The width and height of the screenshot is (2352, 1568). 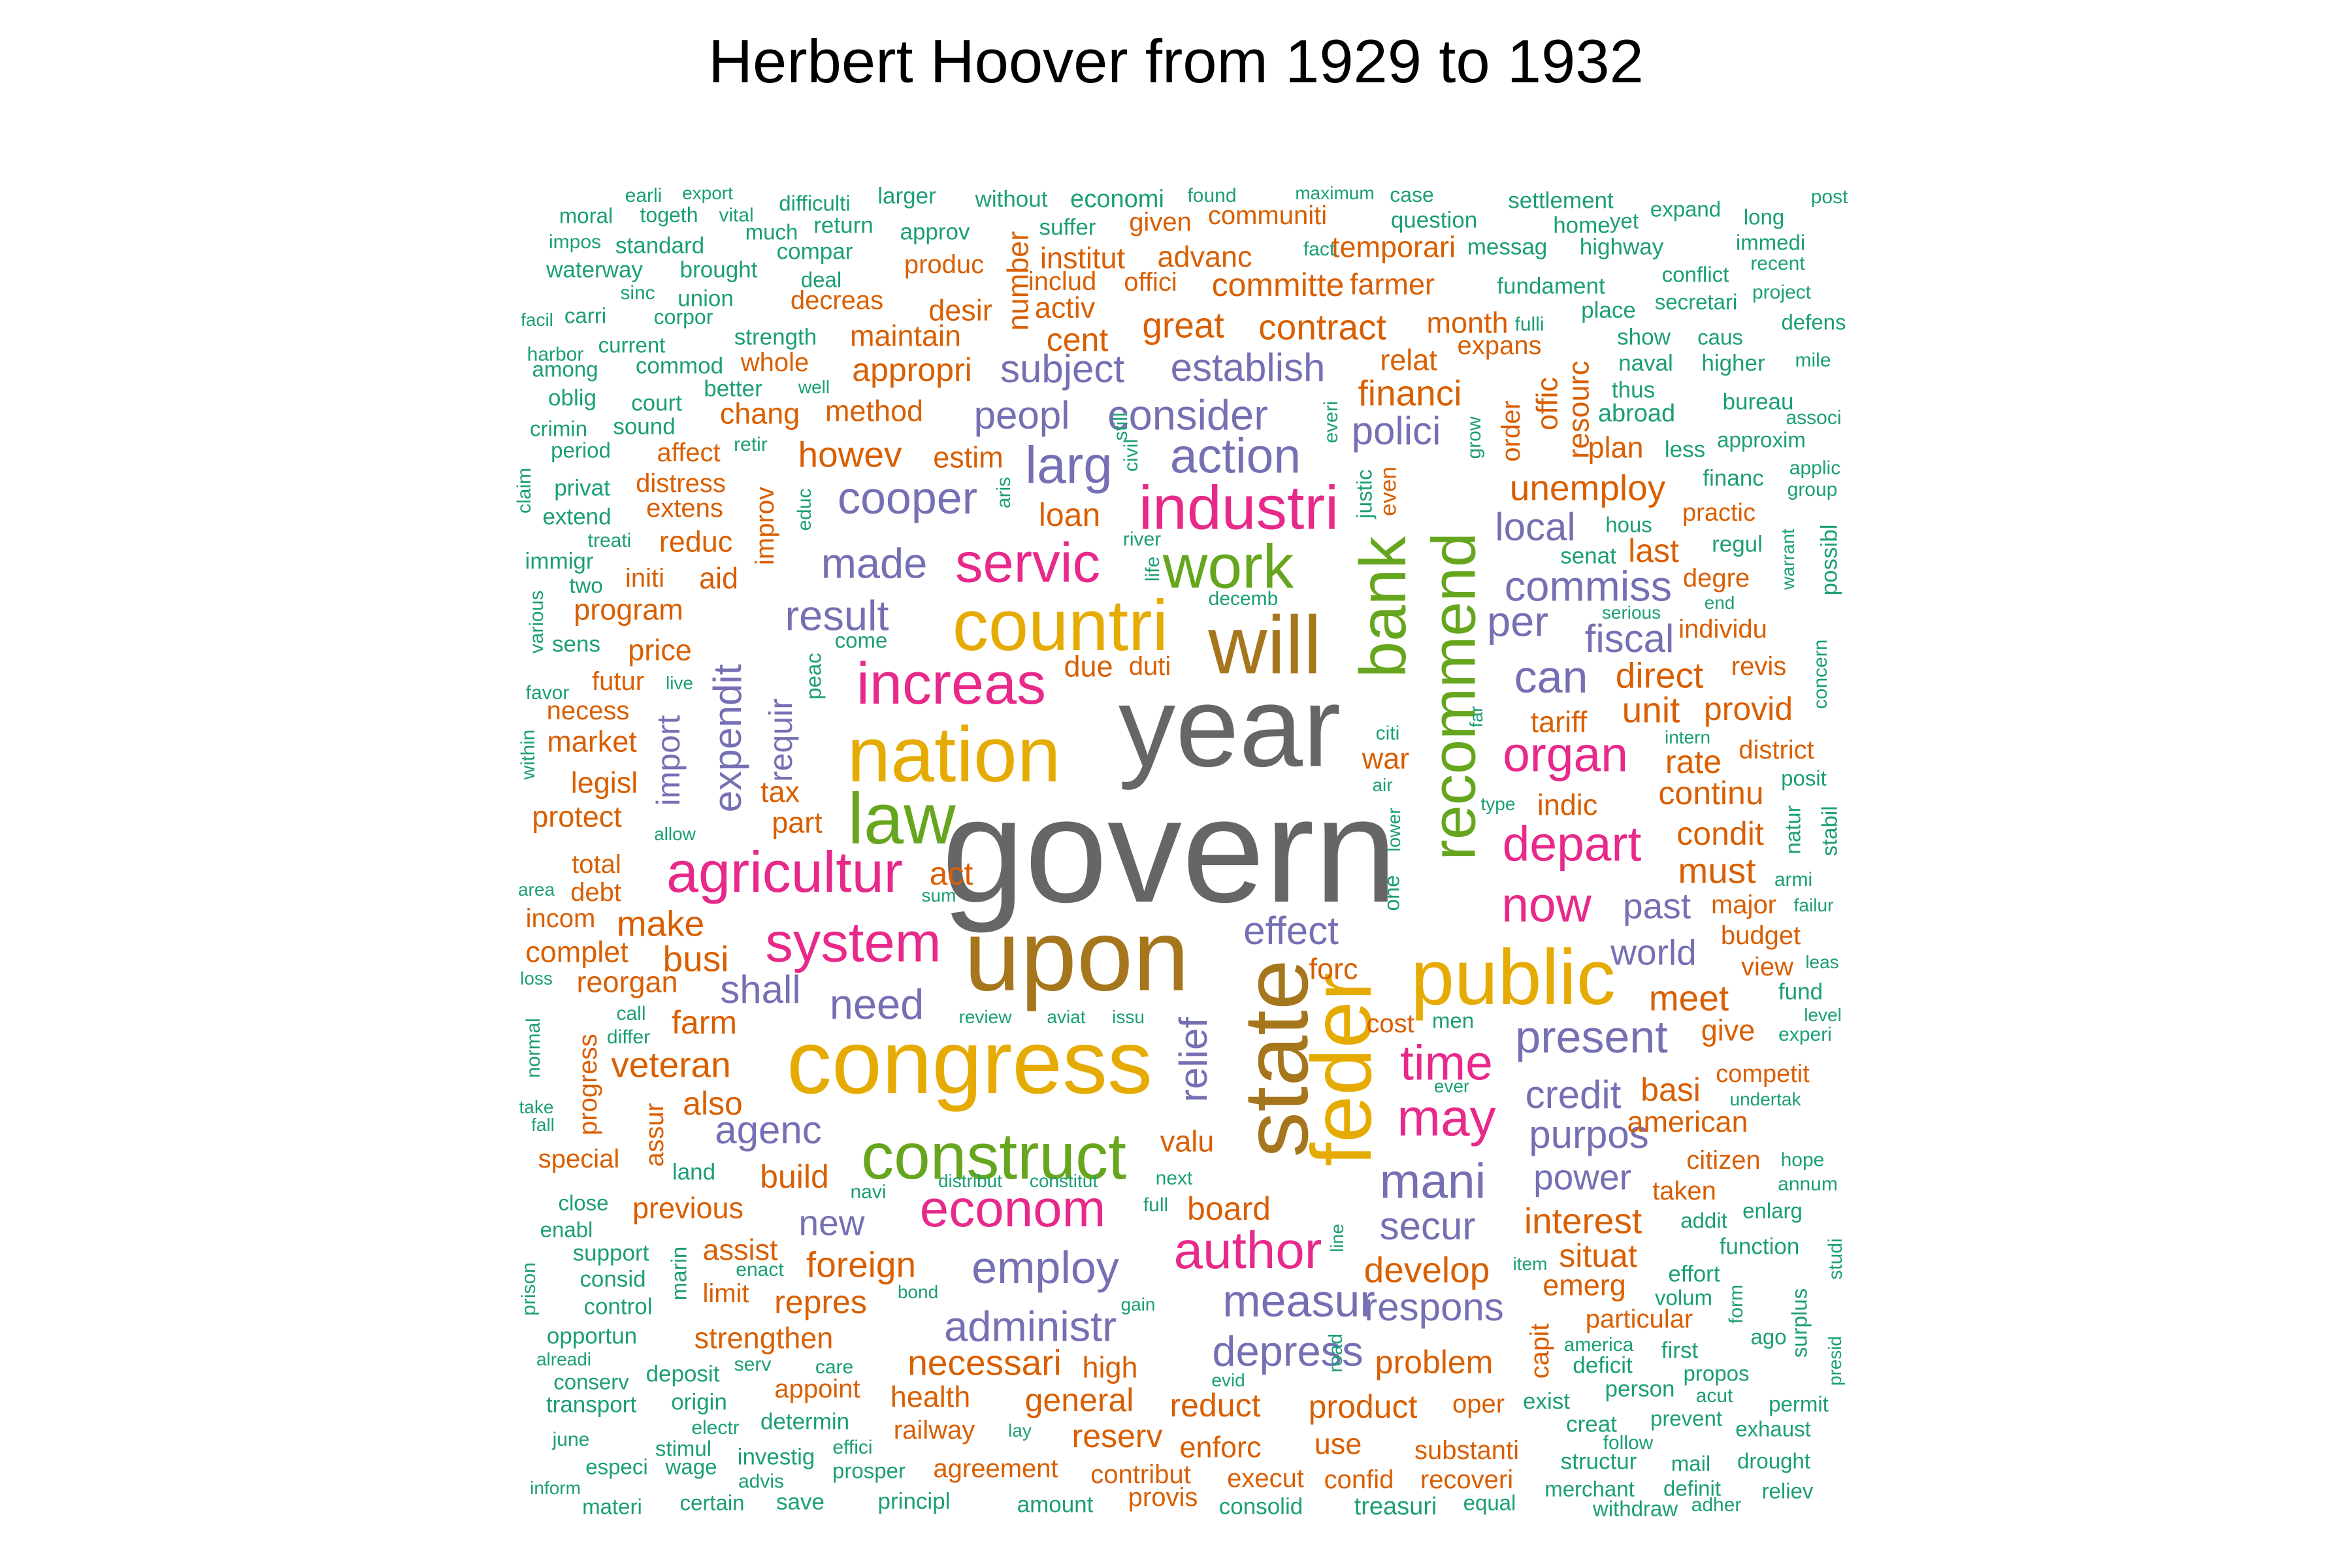 I want to click on word-affect: affect, so click(x=689, y=452).